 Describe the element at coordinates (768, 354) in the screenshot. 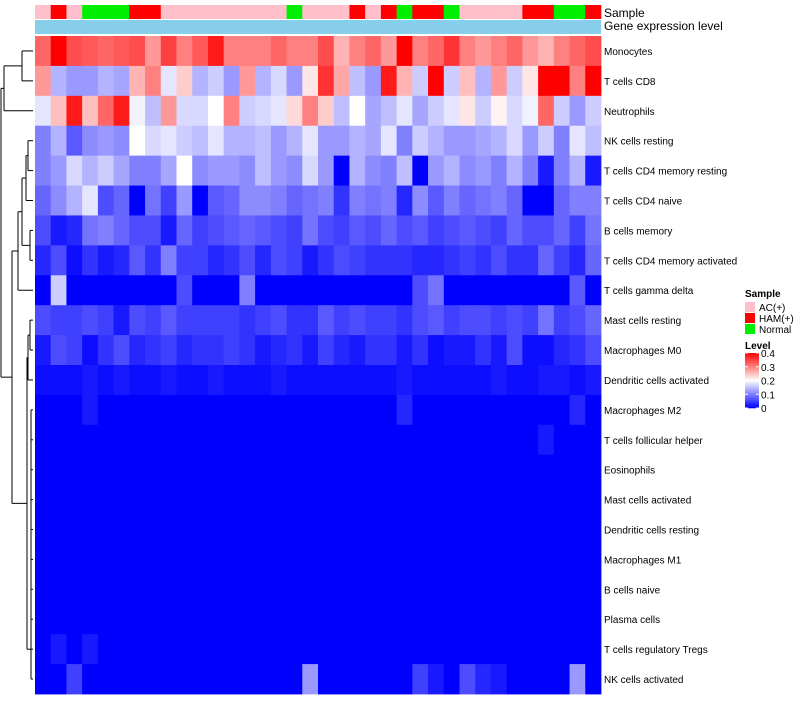

I see `level-legend-tick-label: 0.4` at that location.